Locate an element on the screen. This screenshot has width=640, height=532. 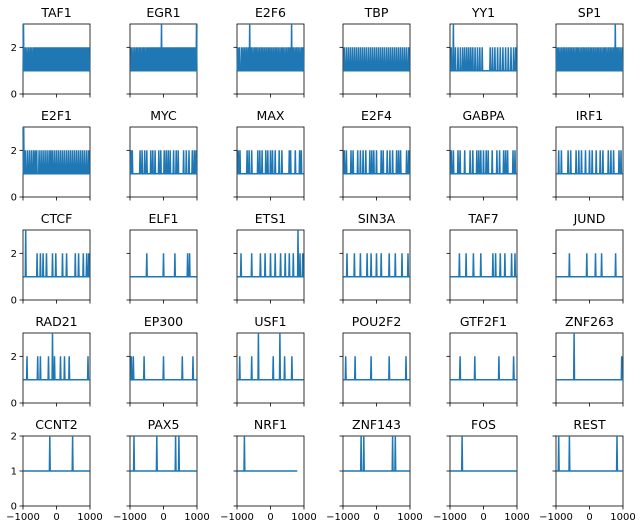
subplot-title: GTF2F1 is located at coordinates (483, 321).